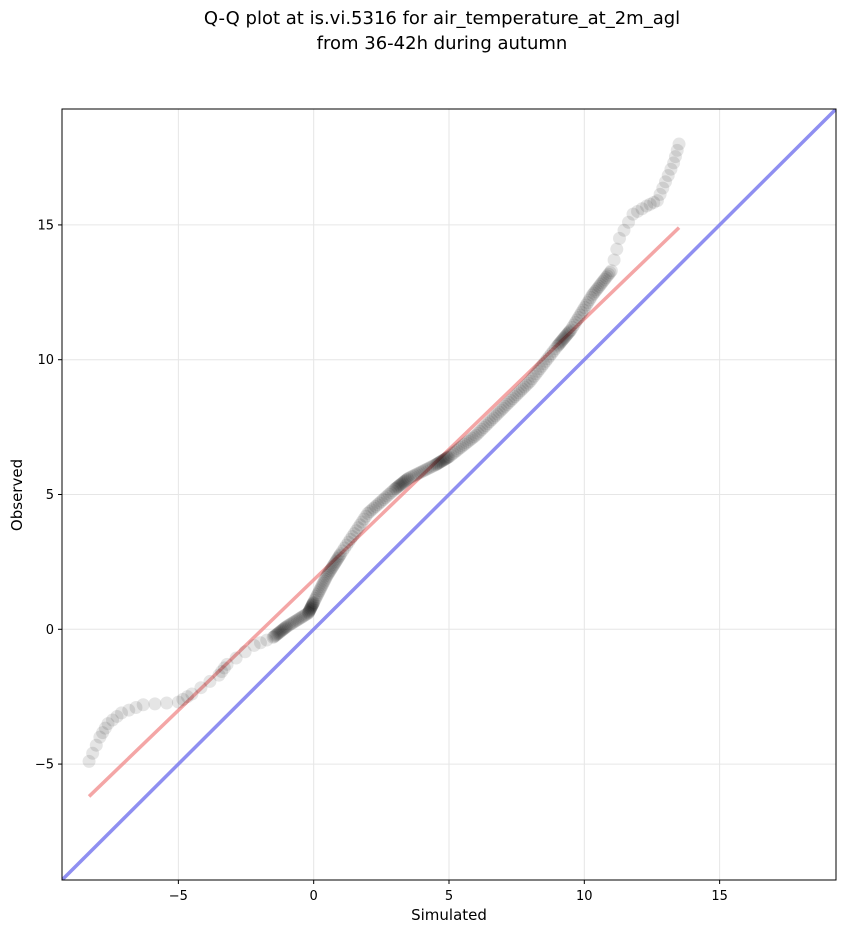 This screenshot has height=934, width=845. I want to click on y-tick-label: −5, so click(44, 765).